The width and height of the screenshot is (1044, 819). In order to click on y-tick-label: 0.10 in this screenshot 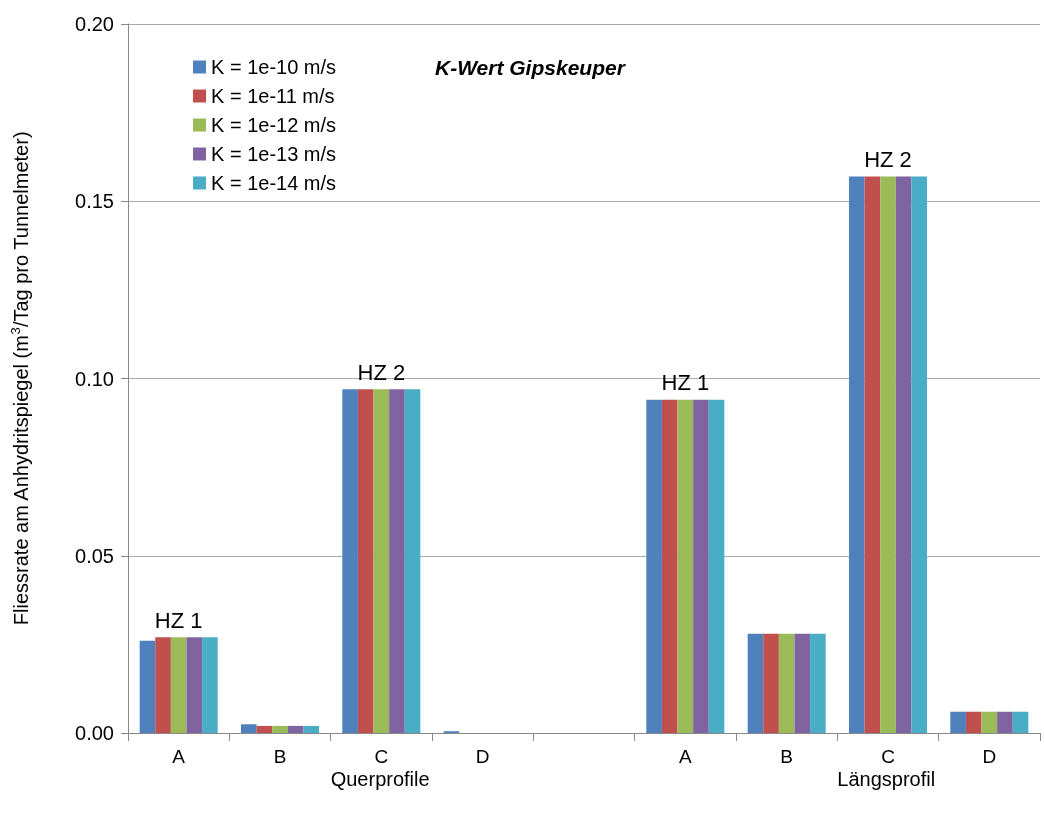, I will do `click(94, 378)`.